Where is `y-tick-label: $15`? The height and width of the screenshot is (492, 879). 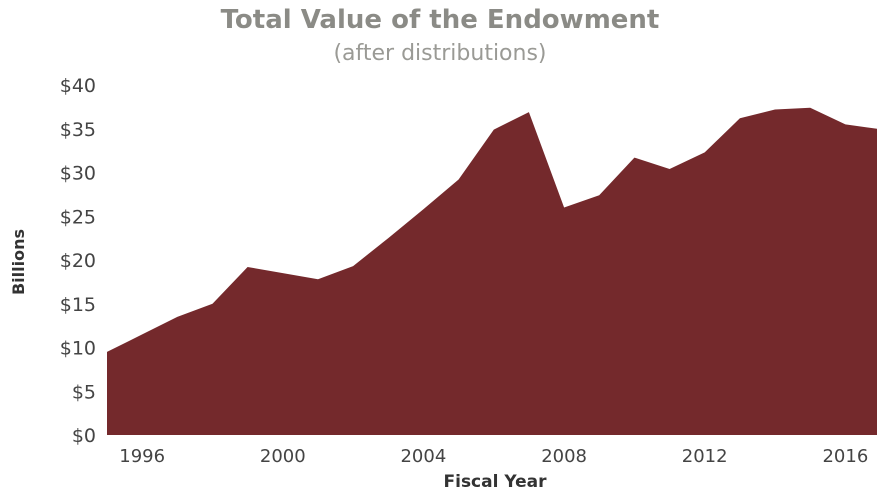 y-tick-label: $15 is located at coordinates (78, 305).